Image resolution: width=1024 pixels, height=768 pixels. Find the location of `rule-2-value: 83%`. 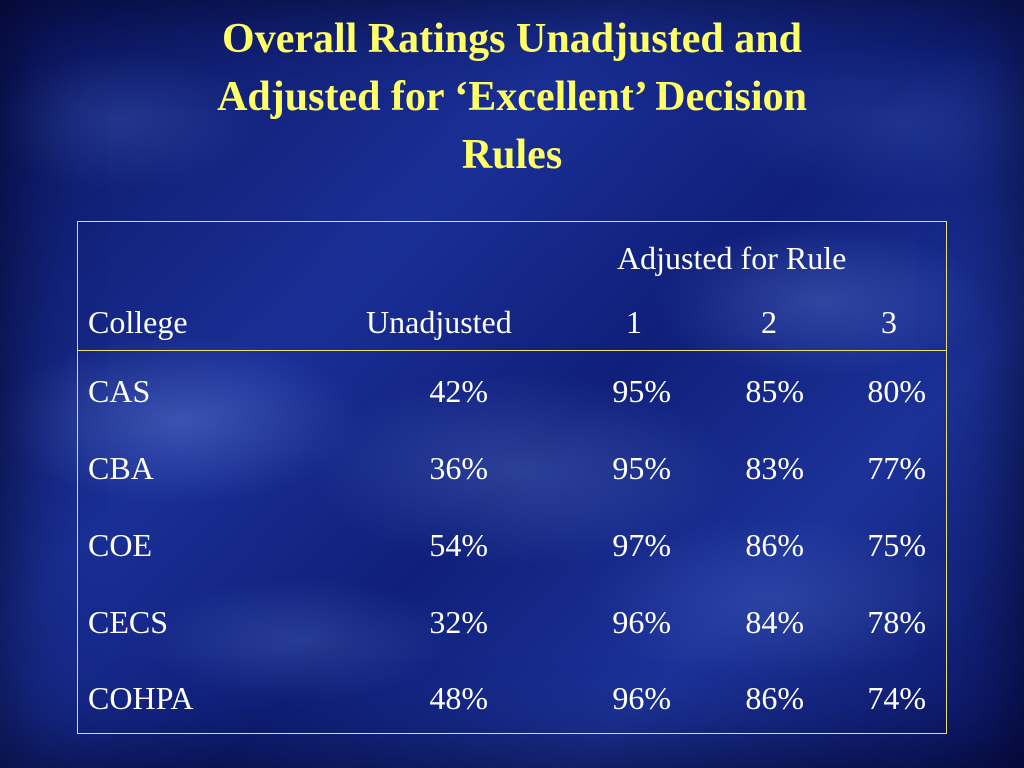

rule-2-value: 83% is located at coordinates (774, 468).